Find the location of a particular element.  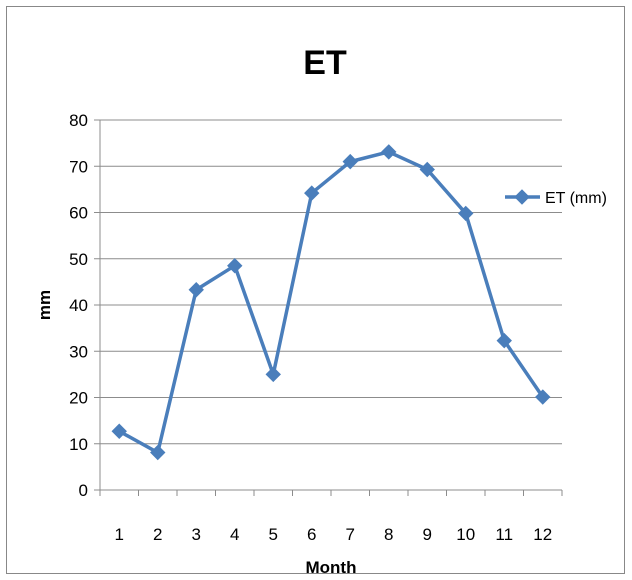

y-tick-label: 70 is located at coordinates (78, 166).